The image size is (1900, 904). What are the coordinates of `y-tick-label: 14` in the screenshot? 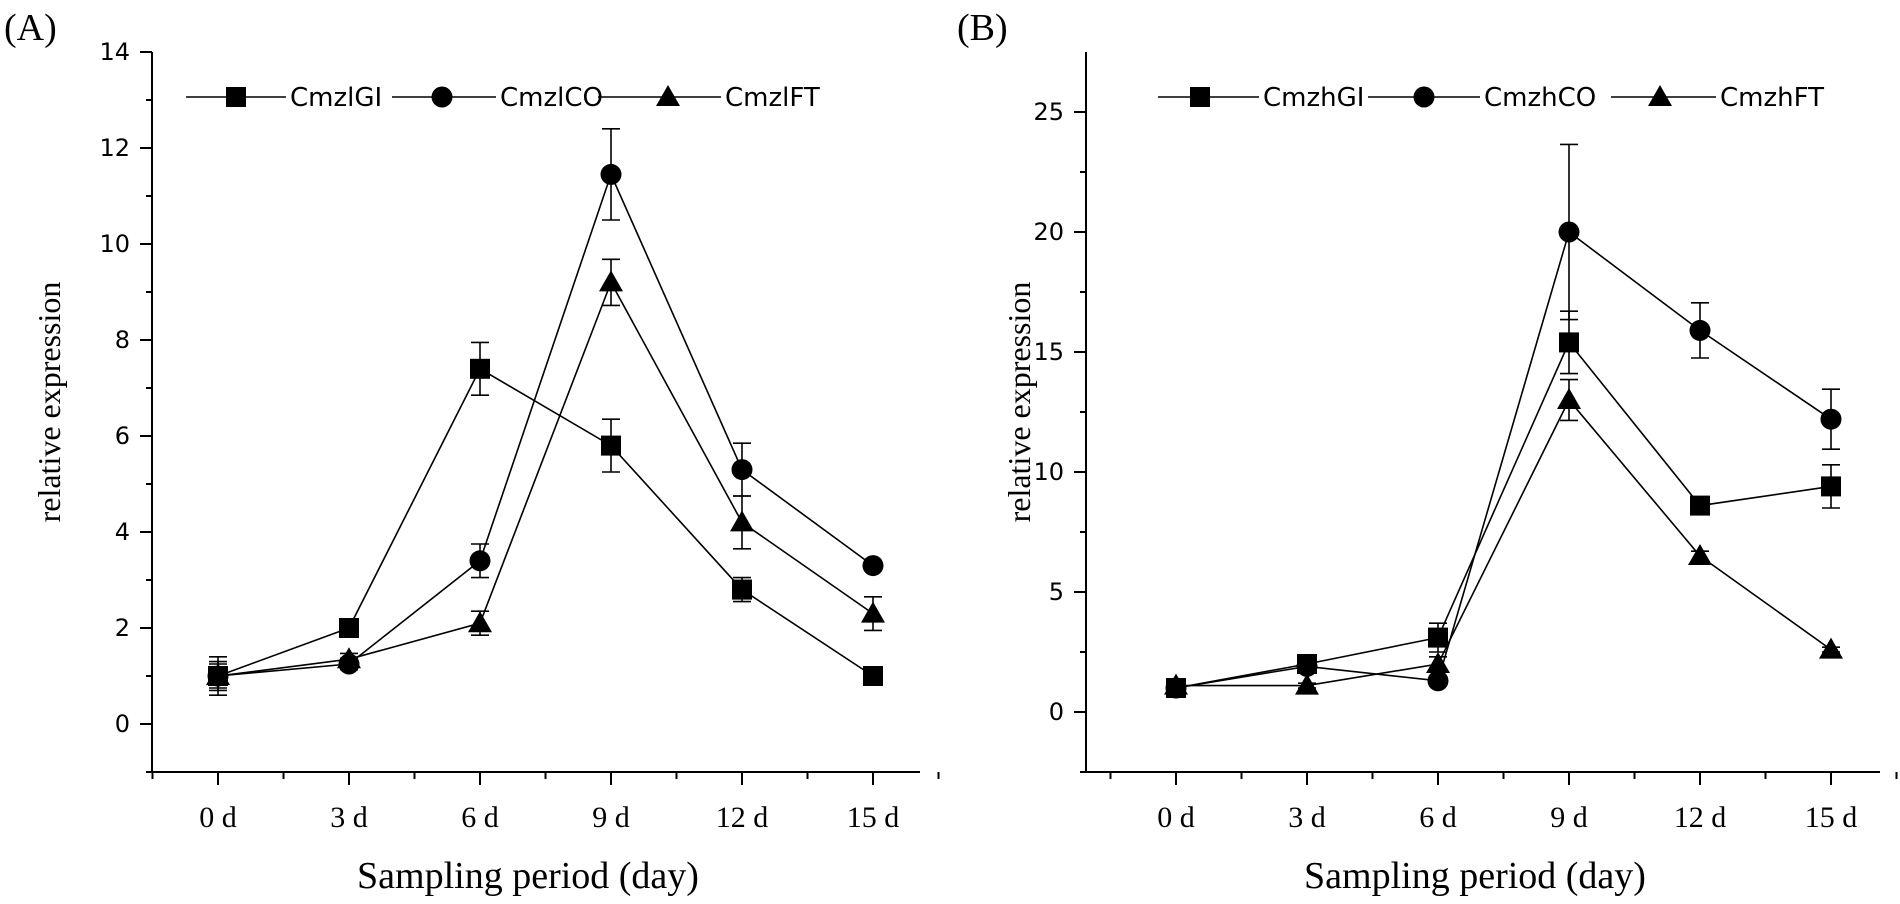 It's located at (114, 52).